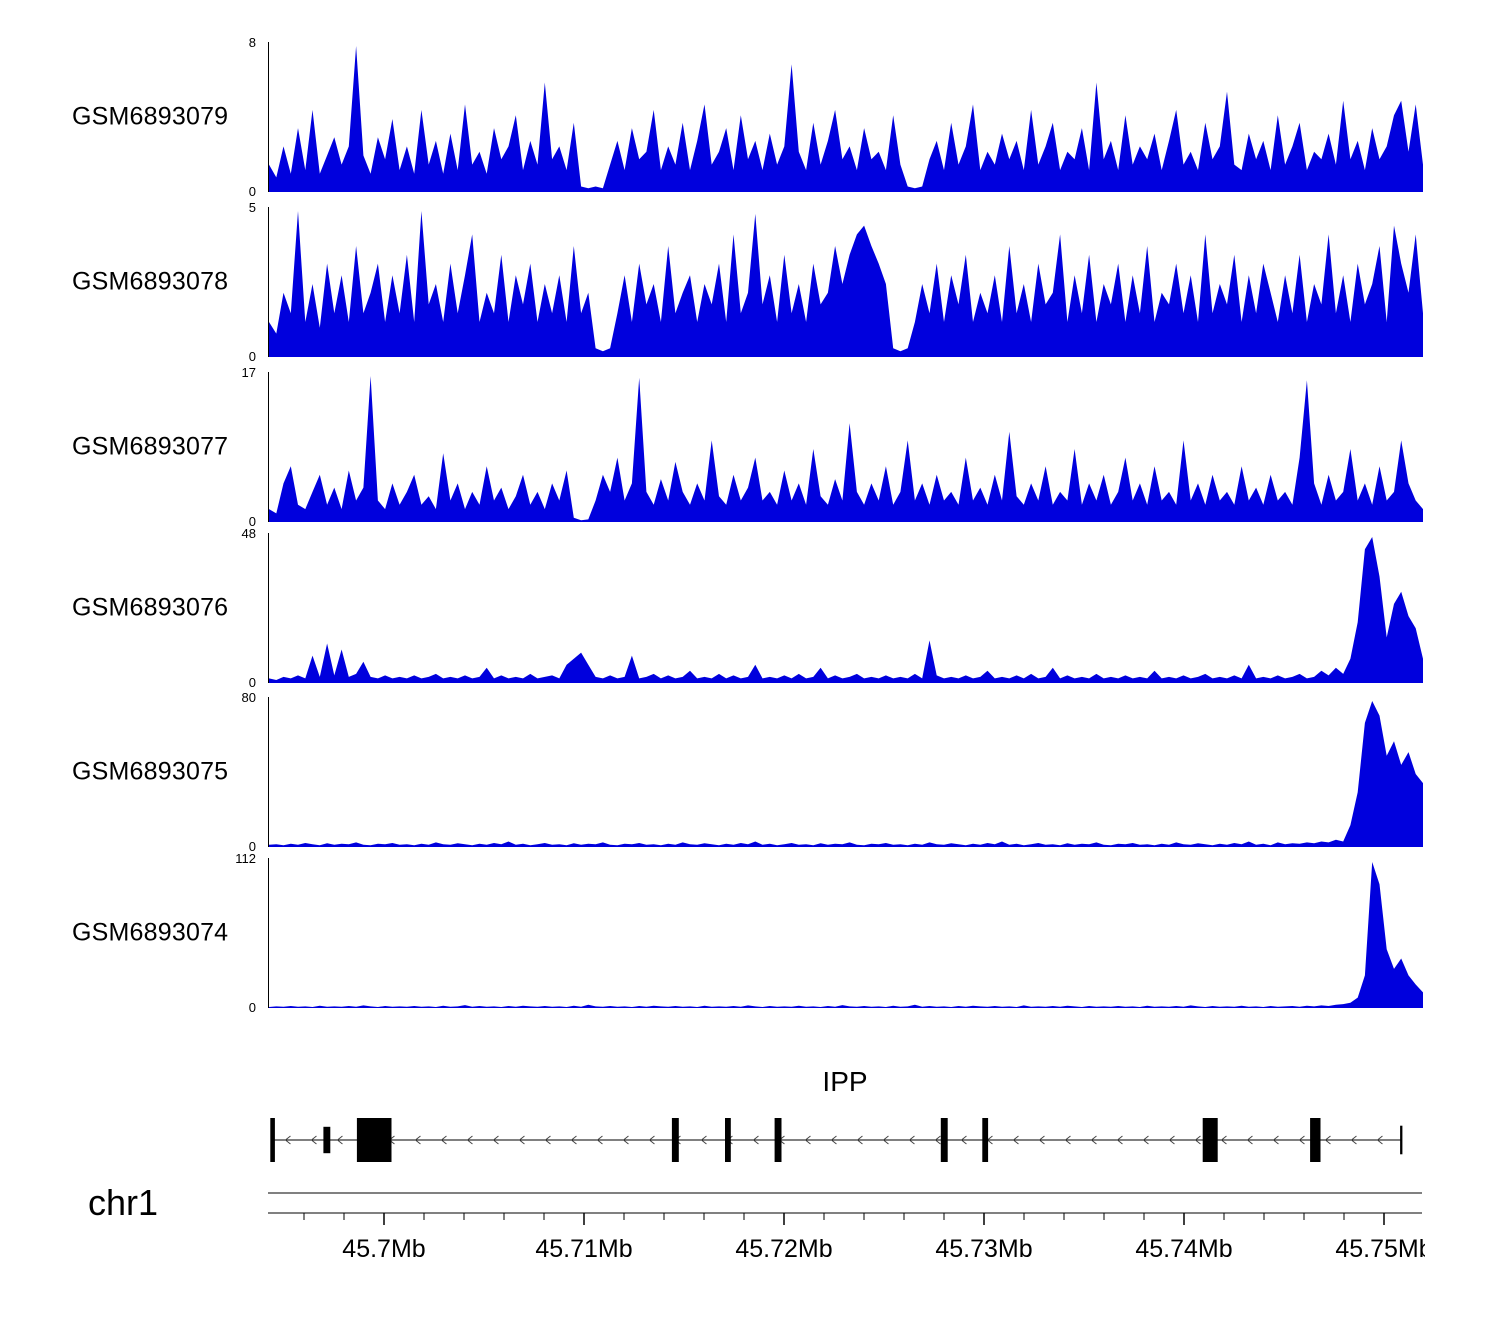  Describe the element at coordinates (245, 858) in the screenshot. I see `y-axis-max-label: 112` at that location.